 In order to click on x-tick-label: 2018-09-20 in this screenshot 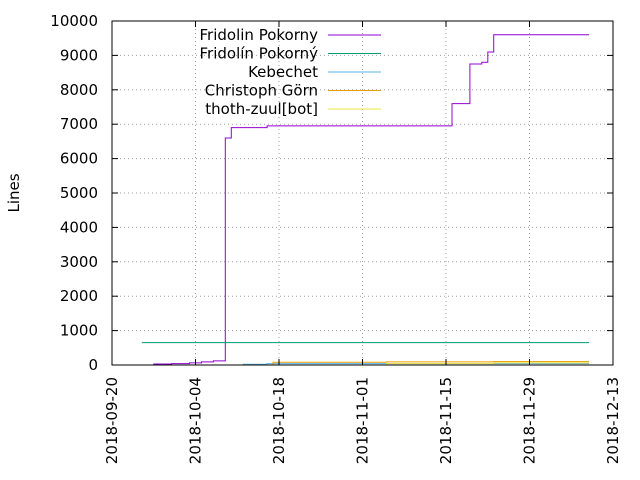, I will do `click(112, 420)`.